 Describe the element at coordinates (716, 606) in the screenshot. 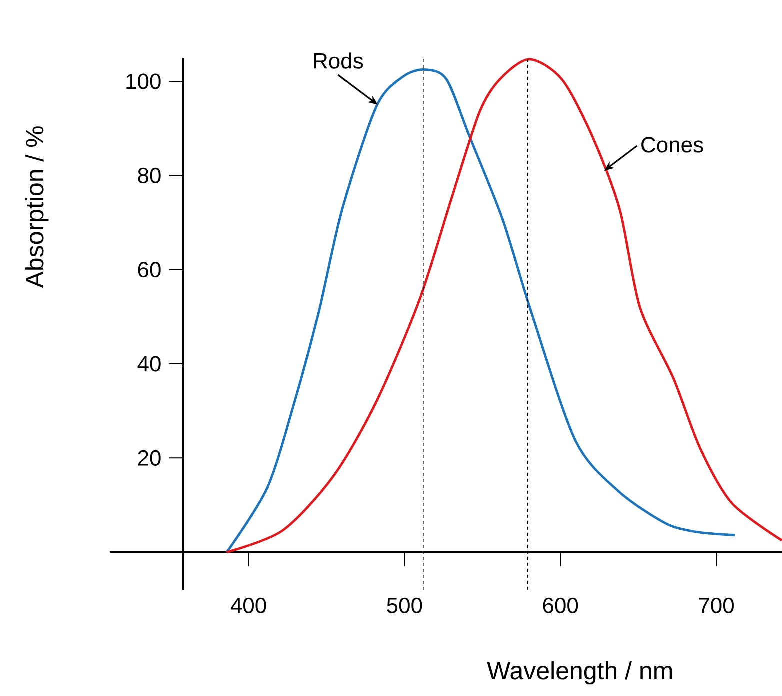

I see `x-tick-label: 700` at that location.